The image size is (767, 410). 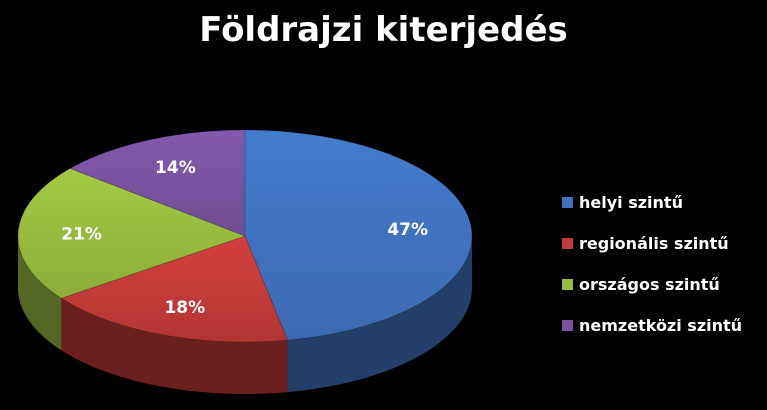 What do you see at coordinates (383, 30) in the screenshot?
I see `chart-title: Földrajzi kiterjedés` at bounding box center [383, 30].